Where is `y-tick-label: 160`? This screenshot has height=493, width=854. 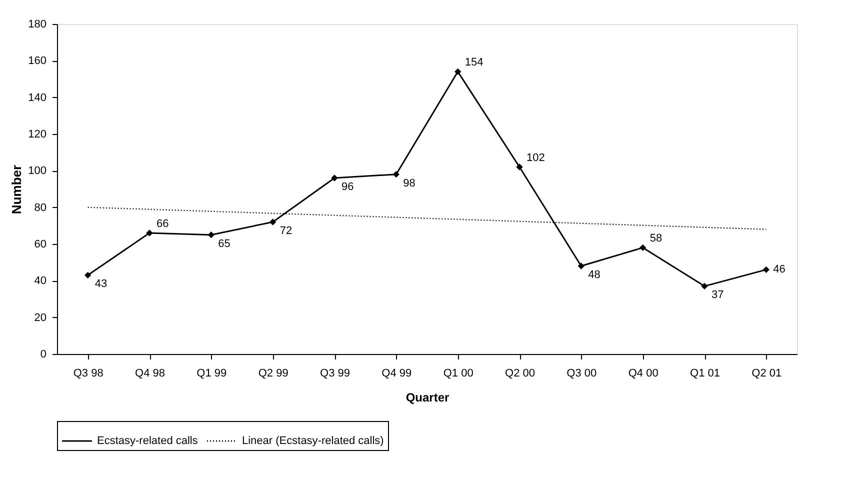
y-tick-label: 160 is located at coordinates (37, 61).